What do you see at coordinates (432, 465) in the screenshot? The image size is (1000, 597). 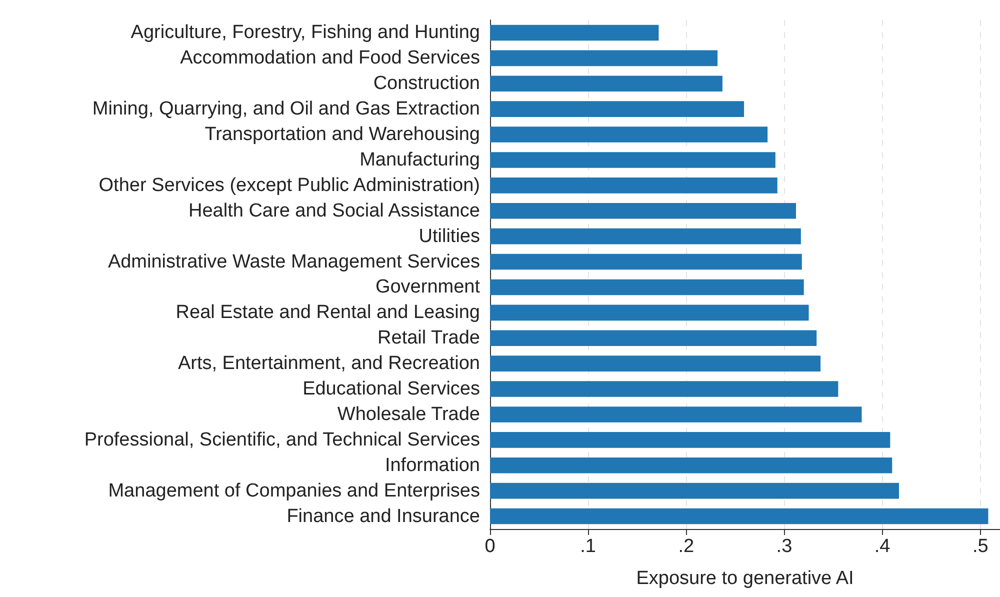 I see `y-tick-label: Information` at bounding box center [432, 465].